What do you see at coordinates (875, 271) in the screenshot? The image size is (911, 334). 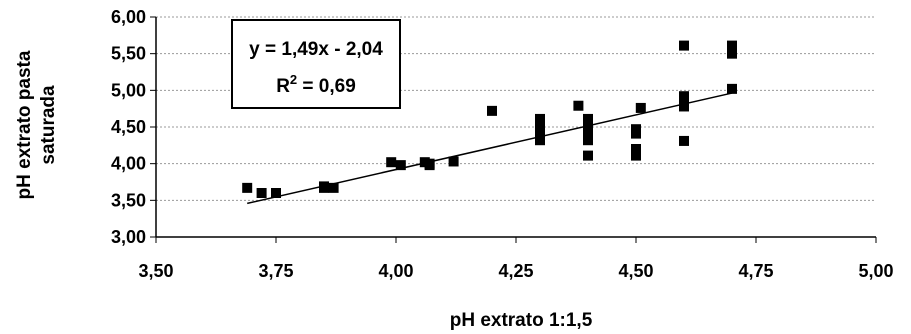 I see `x-tick-label: 5,00` at bounding box center [875, 271].